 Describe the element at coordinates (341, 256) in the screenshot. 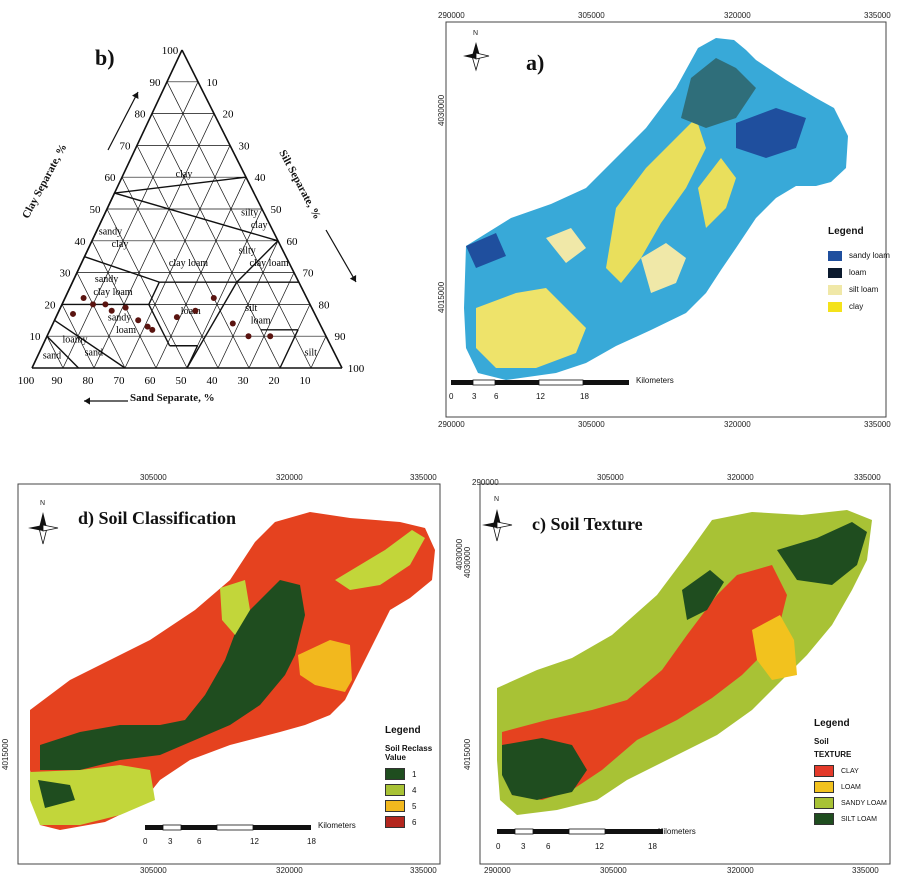

I see `silt-axis-arrow` at that location.